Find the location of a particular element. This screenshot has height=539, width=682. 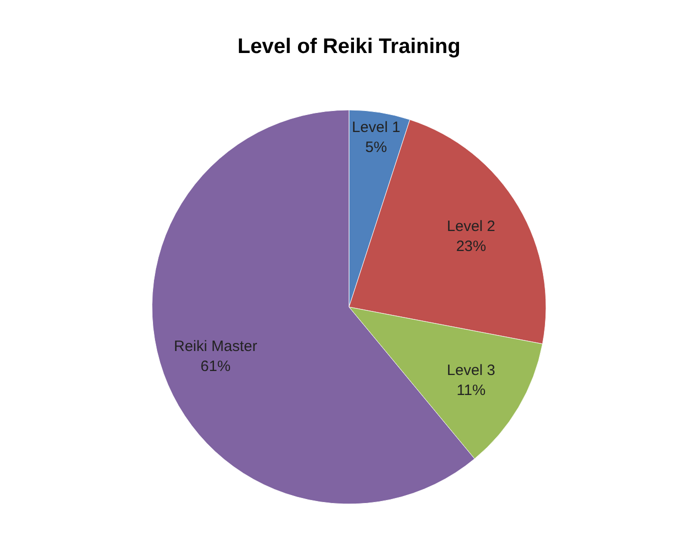

slice-label: Level 3 is located at coordinates (471, 371).